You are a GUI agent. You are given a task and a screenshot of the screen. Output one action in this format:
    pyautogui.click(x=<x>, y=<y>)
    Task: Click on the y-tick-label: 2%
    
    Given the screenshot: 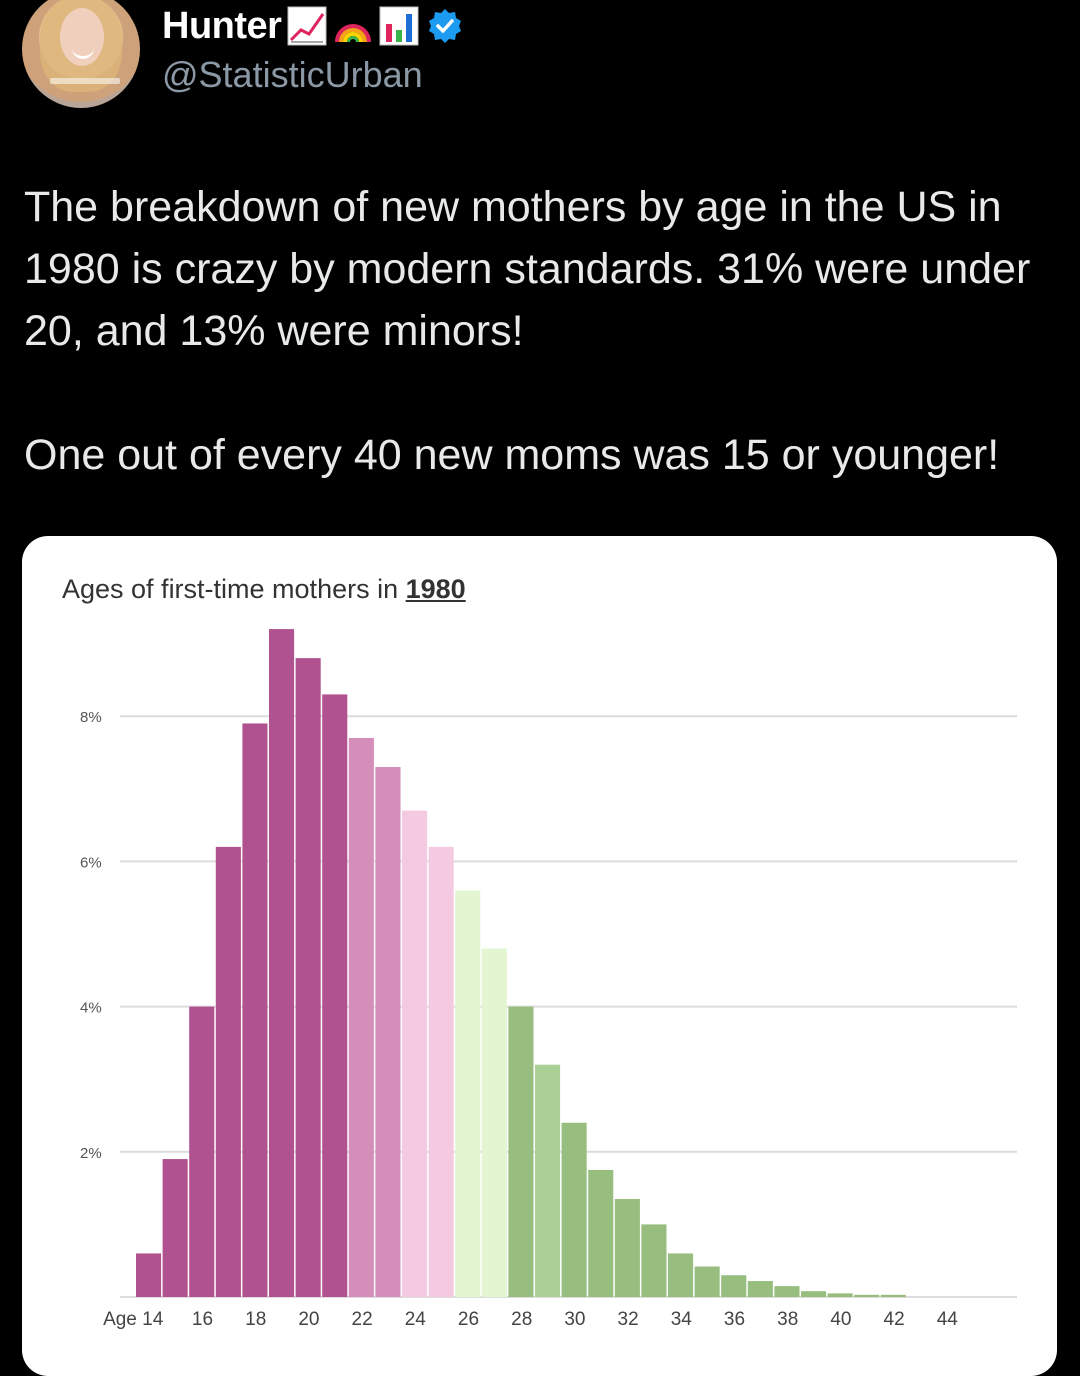 What is the action you would take?
    pyautogui.click(x=91, y=1153)
    